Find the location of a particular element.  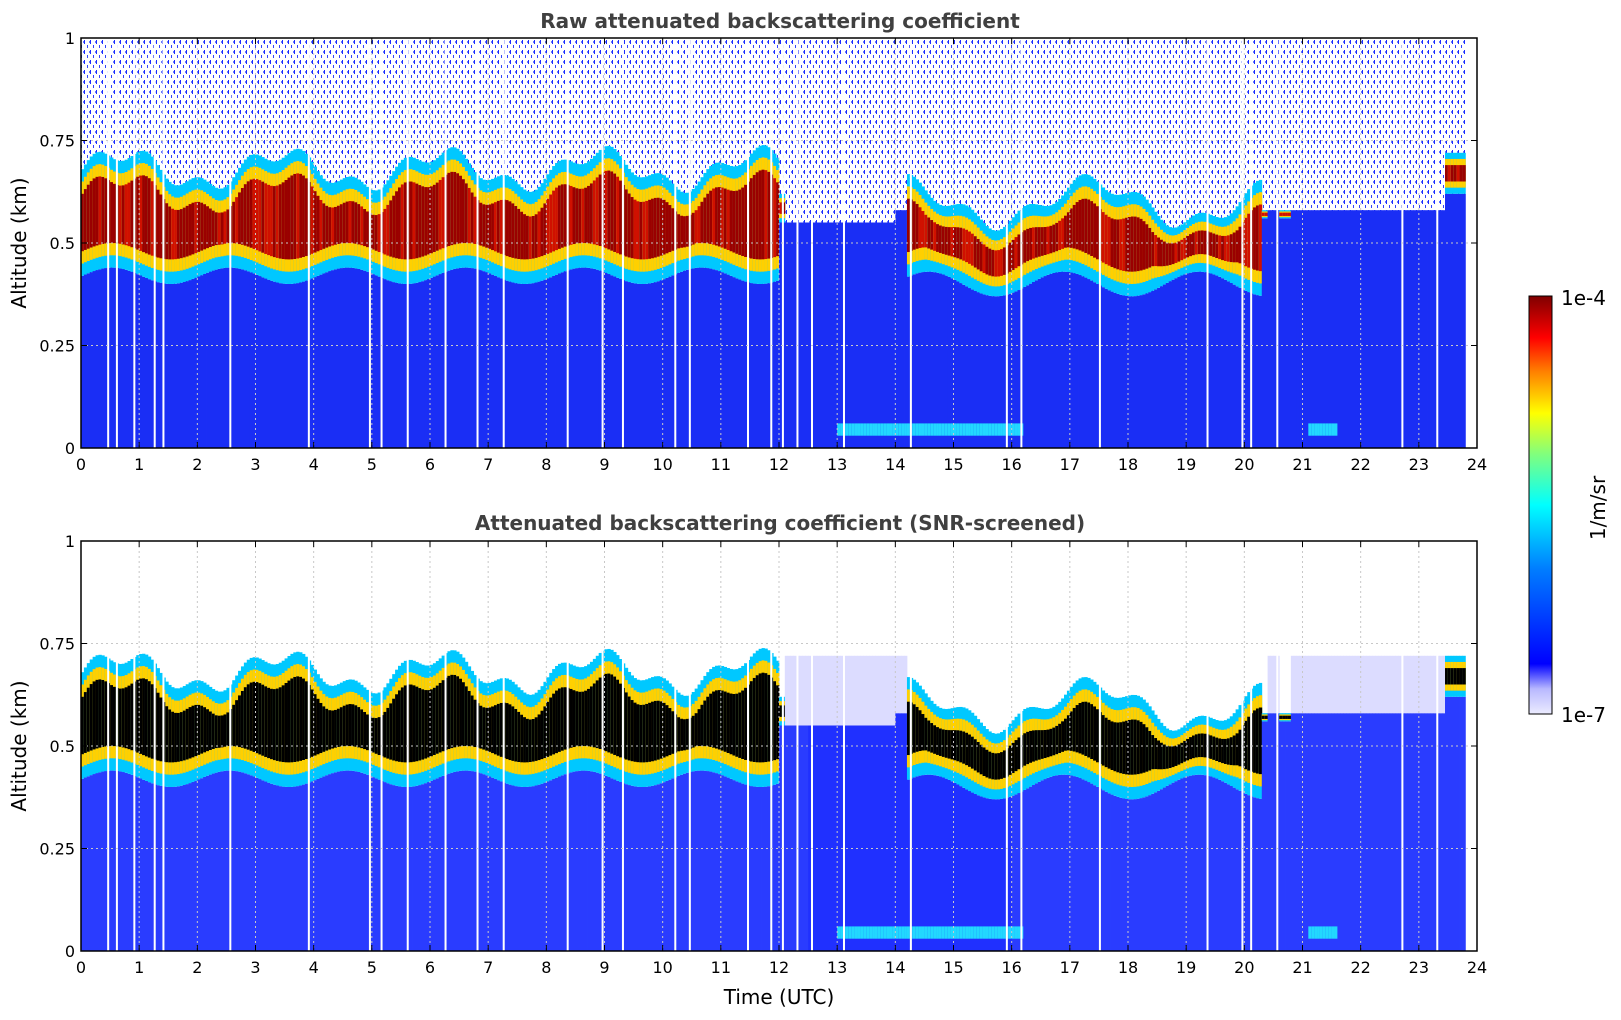

colorbar-min-label: 1e-7 is located at coordinates (1583, 715).